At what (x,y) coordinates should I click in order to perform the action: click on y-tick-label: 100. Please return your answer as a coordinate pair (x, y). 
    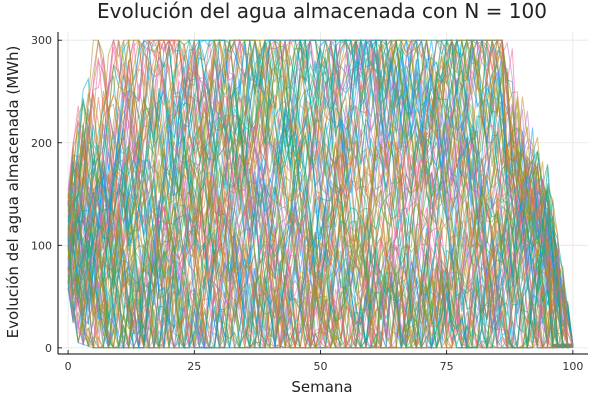
    Looking at the image, I should click on (41, 245).